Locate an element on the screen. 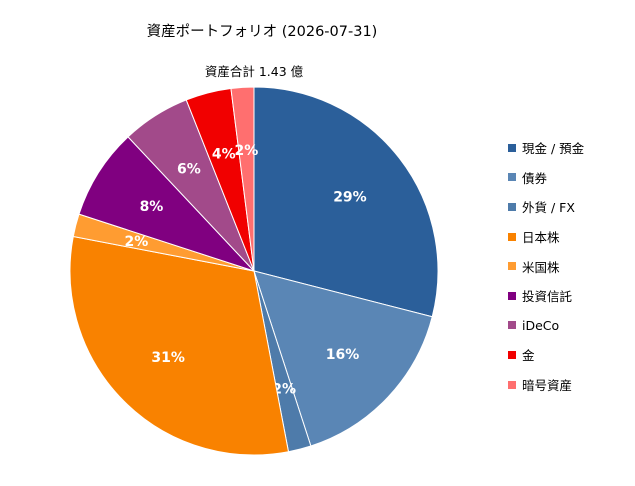 This screenshot has width=635, height=486. legend-item: 金 is located at coordinates (570, 355).